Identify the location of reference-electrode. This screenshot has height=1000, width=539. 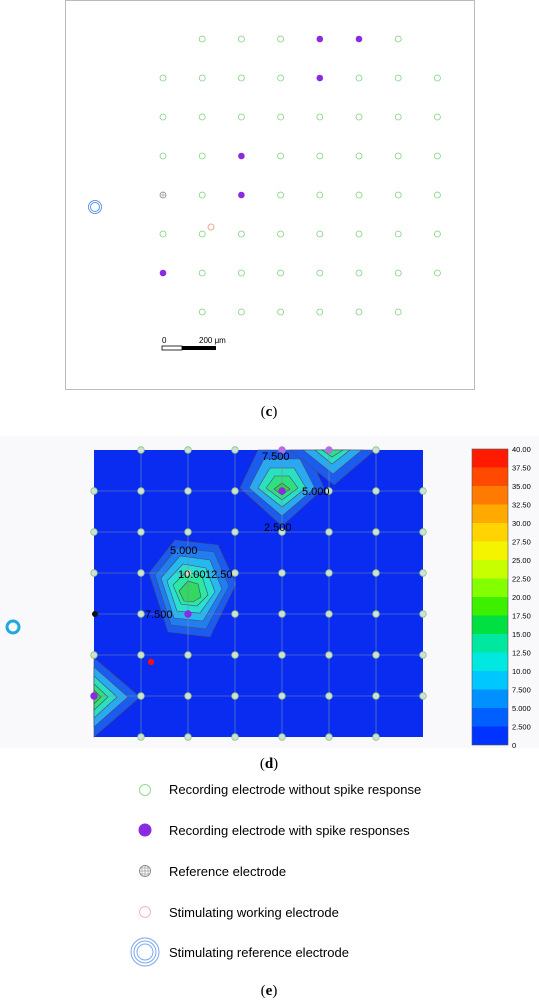
(163, 195).